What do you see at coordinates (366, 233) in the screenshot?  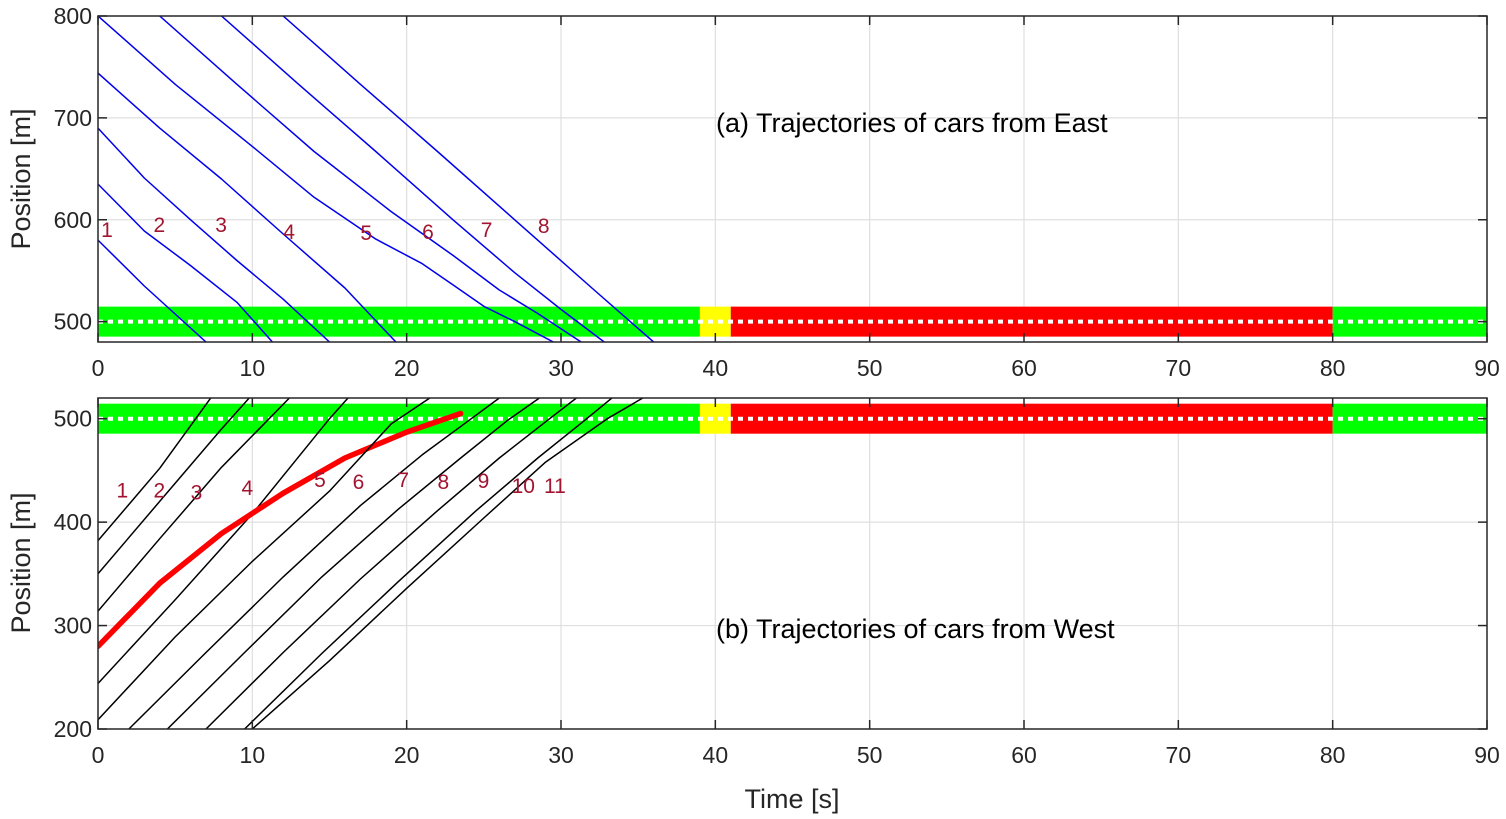 I see `car-label-5-east: 5` at bounding box center [366, 233].